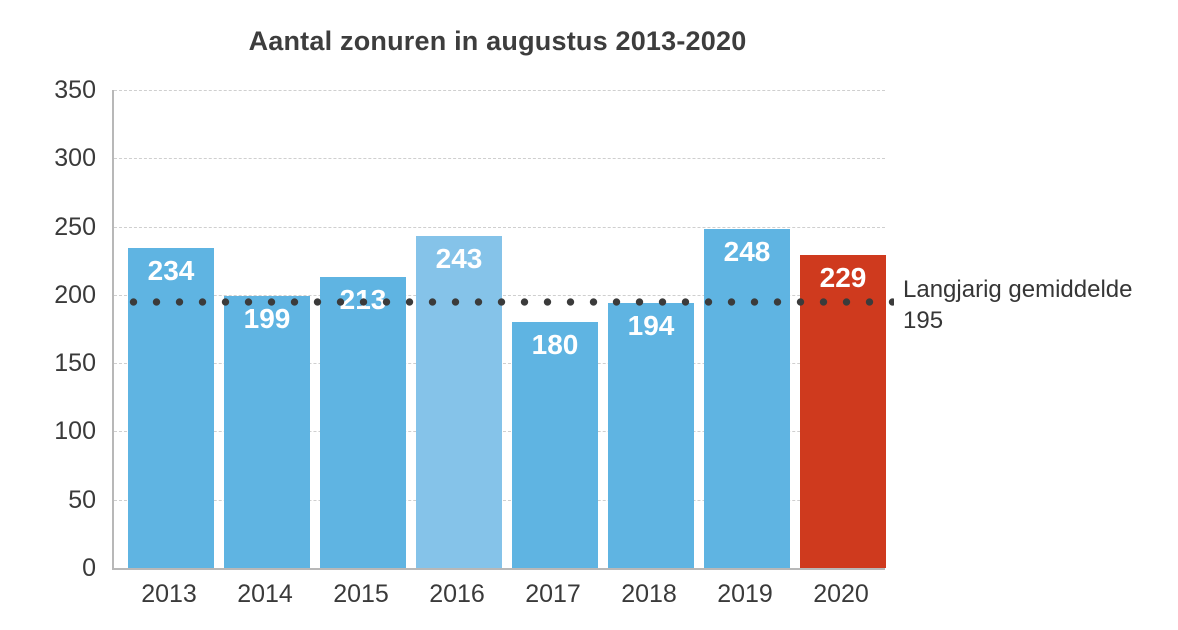  I want to click on bar-value-label-2018: 194, so click(651, 326).